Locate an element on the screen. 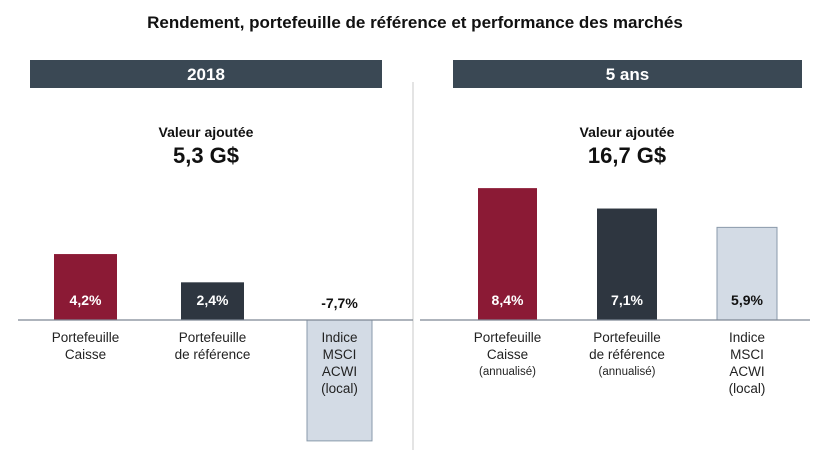 Image resolution: width=831 pixels, height=460 pixels. panel-header-label: 5 ans is located at coordinates (627, 74).